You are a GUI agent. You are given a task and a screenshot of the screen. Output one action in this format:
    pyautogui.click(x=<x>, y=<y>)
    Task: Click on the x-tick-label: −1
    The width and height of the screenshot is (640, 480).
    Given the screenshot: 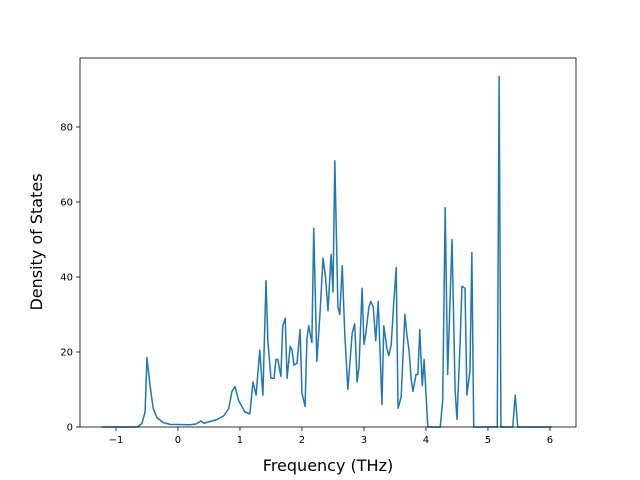 What is the action you would take?
    pyautogui.click(x=116, y=440)
    